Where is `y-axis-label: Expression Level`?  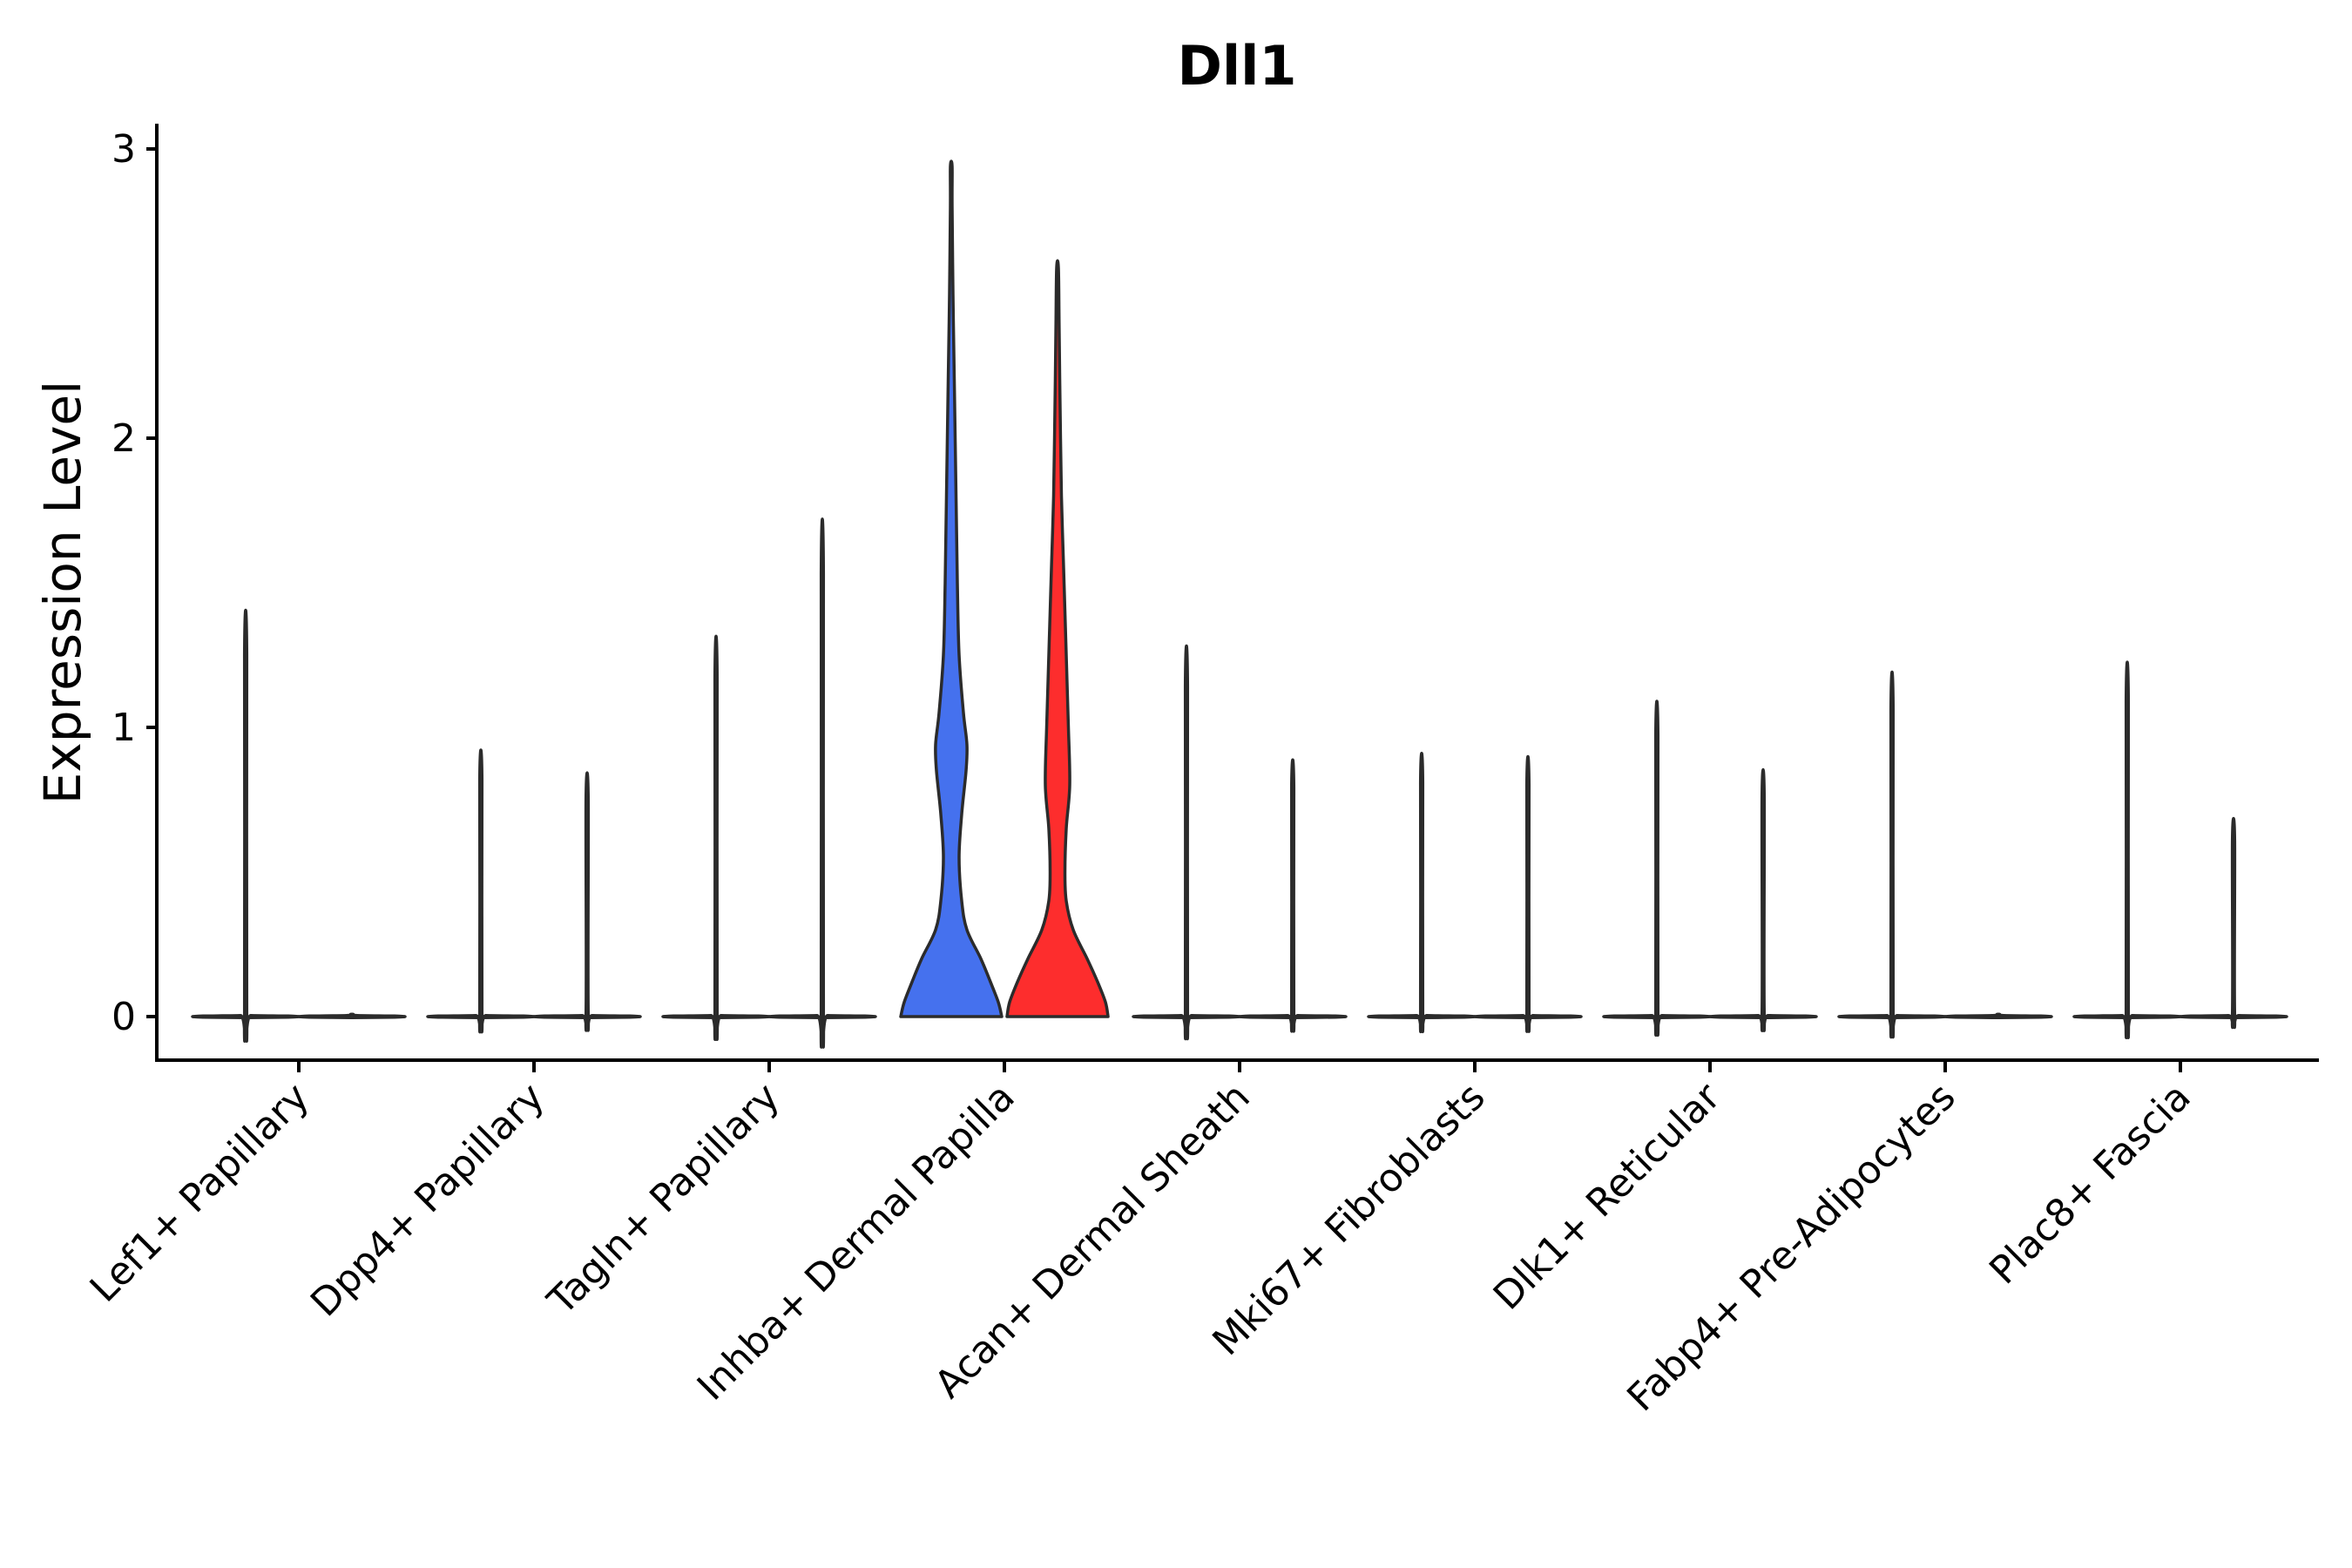
y-axis-label: Expression Level is located at coordinates (62, 592).